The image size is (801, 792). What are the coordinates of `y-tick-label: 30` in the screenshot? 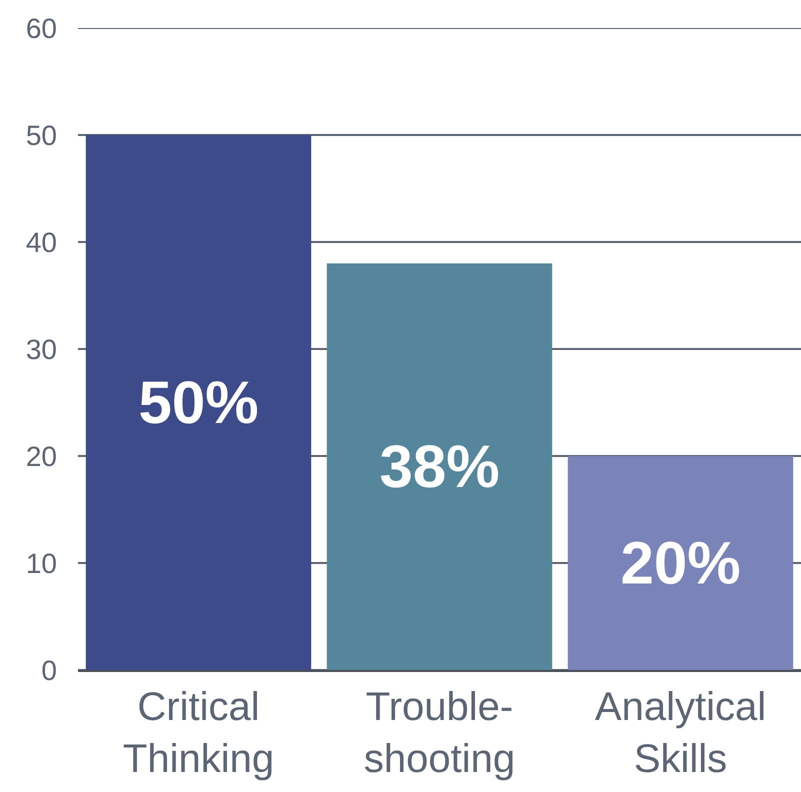 It's located at (41, 349).